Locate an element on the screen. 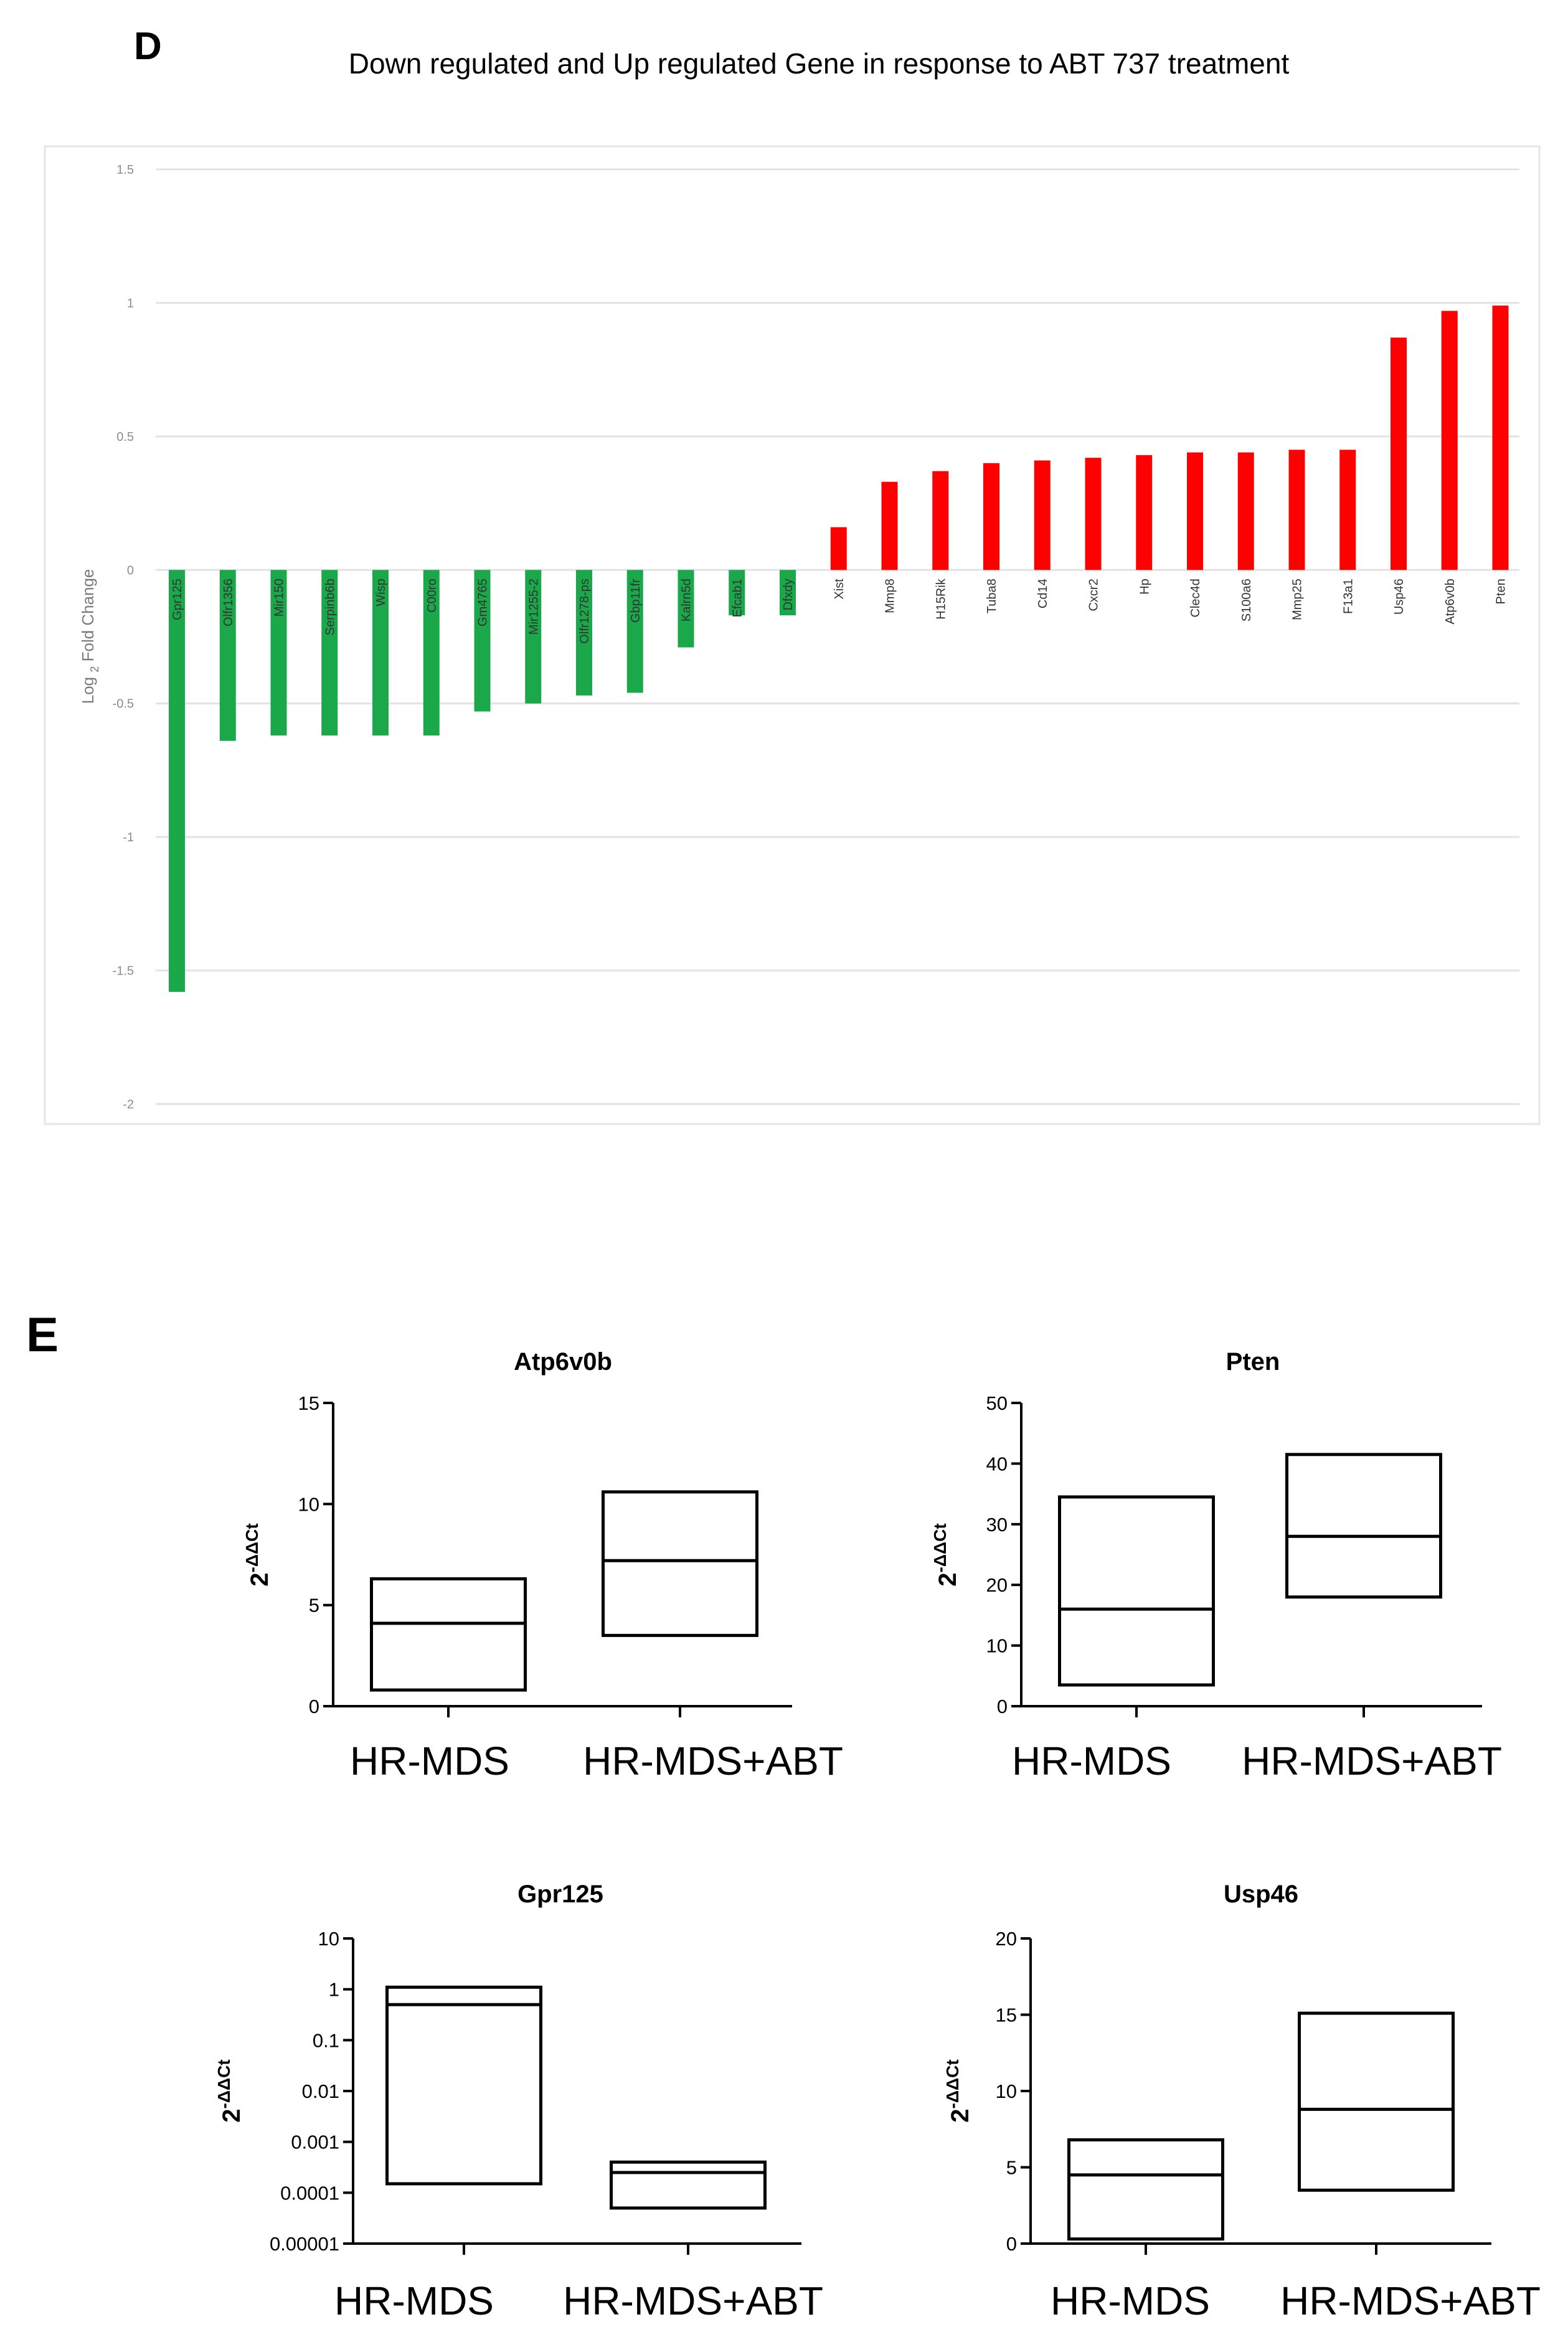 This screenshot has width=1568, height=2332. bar-category-label: Hp is located at coordinates (1144, 586).